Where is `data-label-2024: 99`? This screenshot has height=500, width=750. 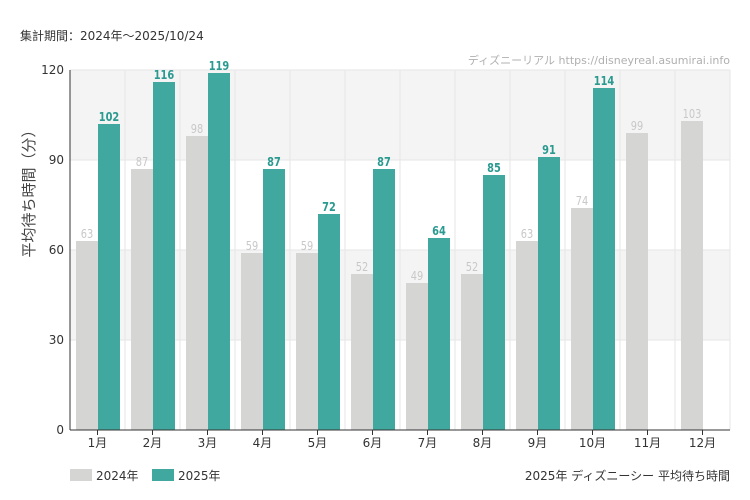 data-label-2024: 99 is located at coordinates (637, 126).